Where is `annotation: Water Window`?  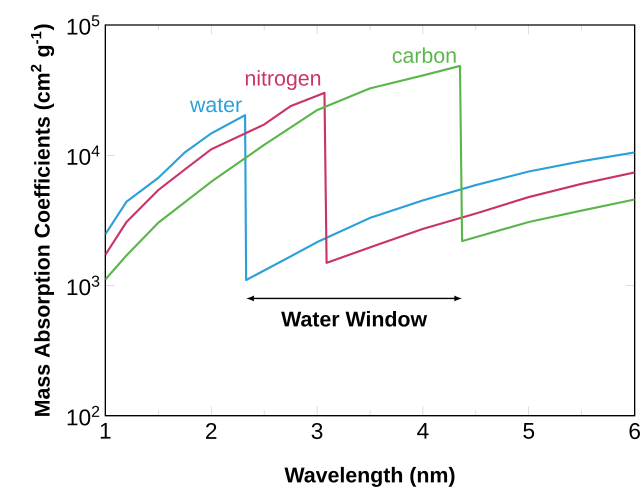
annotation: Water Window is located at coordinates (354, 318).